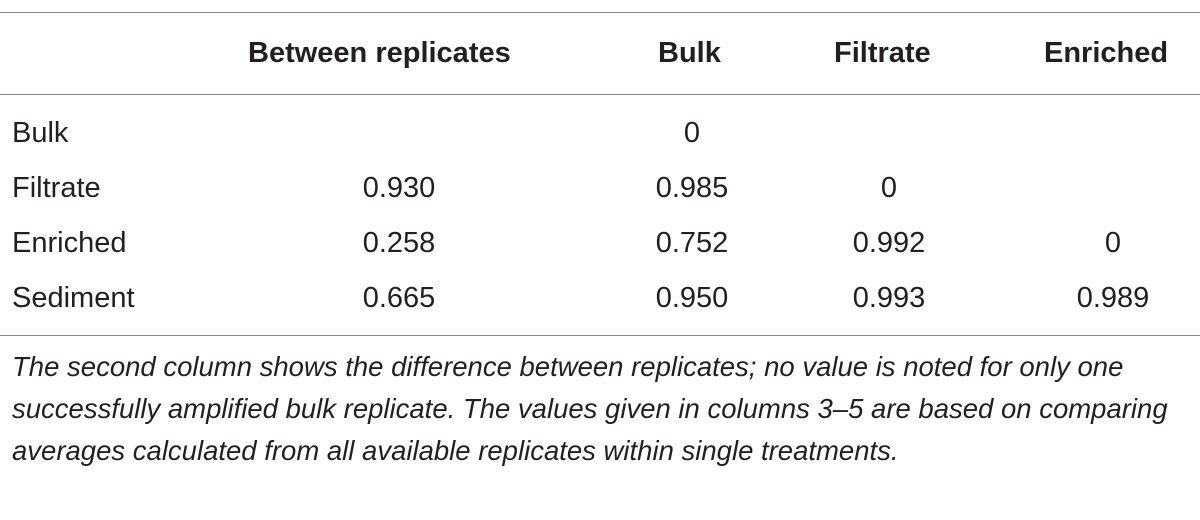 The image size is (1200, 520). Describe the element at coordinates (600, 243) in the screenshot. I see `table-row: Enriched 0.258 0.752 0.992 0` at that location.